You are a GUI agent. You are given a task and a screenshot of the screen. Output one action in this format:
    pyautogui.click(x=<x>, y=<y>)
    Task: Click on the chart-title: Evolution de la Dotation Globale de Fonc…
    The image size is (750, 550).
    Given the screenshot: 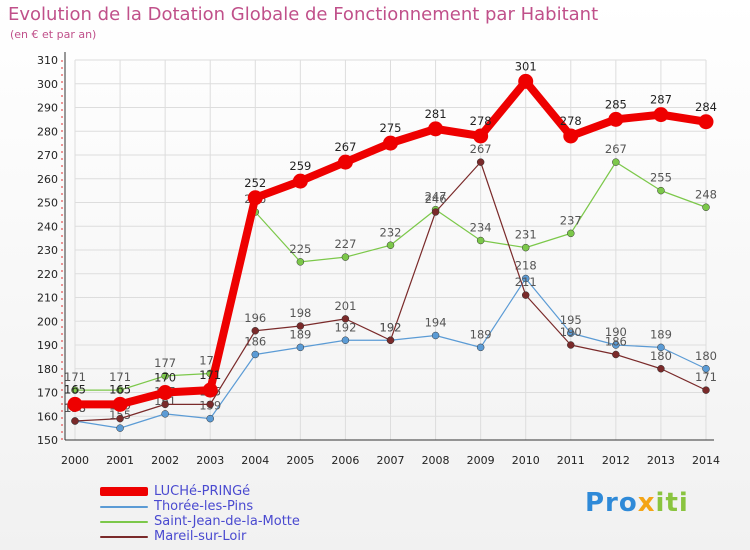 What is the action you would take?
    pyautogui.click(x=303, y=14)
    